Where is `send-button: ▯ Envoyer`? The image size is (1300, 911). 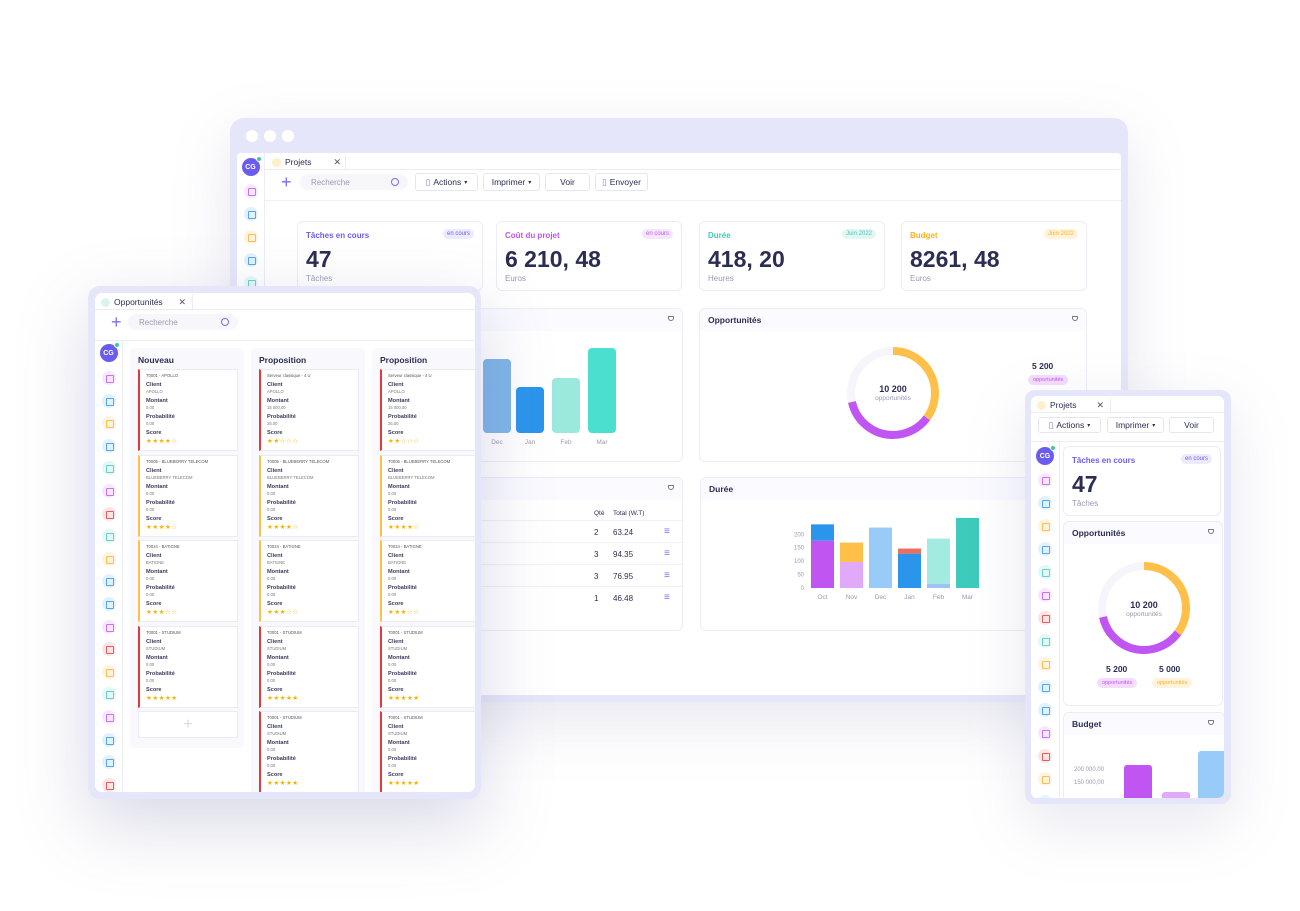 send-button: ▯ Envoyer is located at coordinates (621, 182).